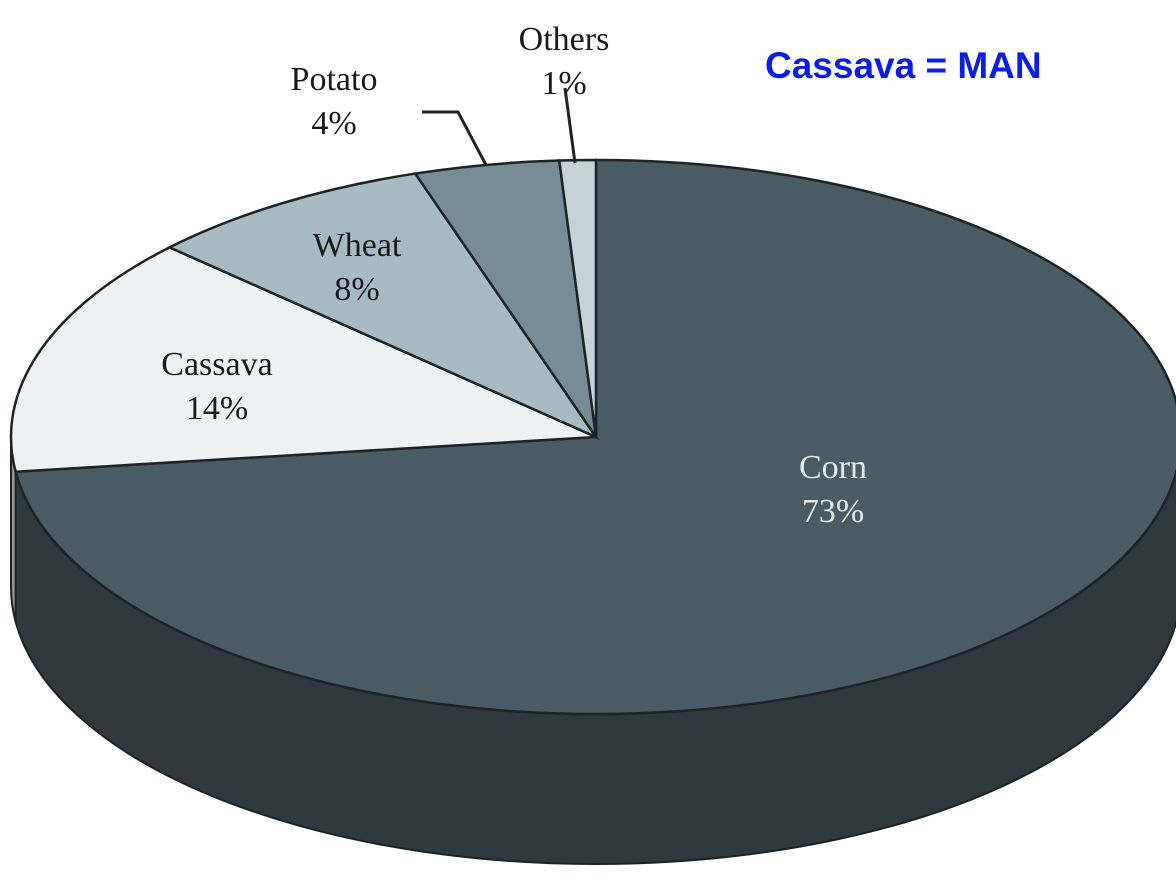 Image resolution: width=1176 pixels, height=885 pixels. Describe the element at coordinates (333, 123) in the screenshot. I see `slice-value-label: 4%` at that location.